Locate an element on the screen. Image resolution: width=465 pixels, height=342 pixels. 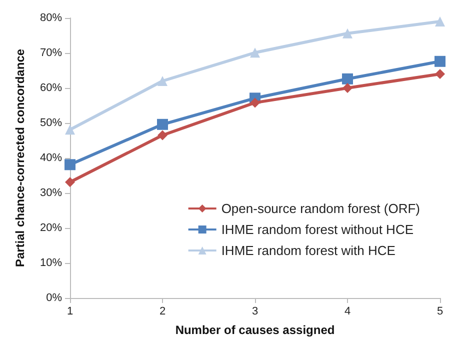
y-tick-label: 20% is located at coordinates (51, 228).